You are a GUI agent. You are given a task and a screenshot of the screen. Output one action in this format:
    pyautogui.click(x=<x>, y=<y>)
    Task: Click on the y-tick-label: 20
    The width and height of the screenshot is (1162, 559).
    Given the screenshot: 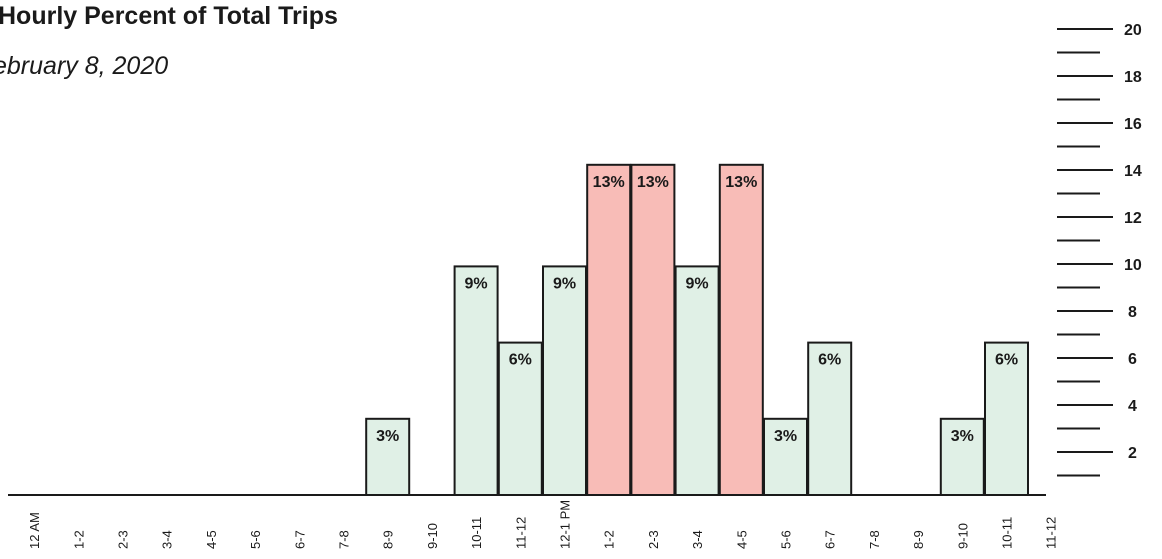 What is the action you would take?
    pyautogui.click(x=1133, y=30)
    